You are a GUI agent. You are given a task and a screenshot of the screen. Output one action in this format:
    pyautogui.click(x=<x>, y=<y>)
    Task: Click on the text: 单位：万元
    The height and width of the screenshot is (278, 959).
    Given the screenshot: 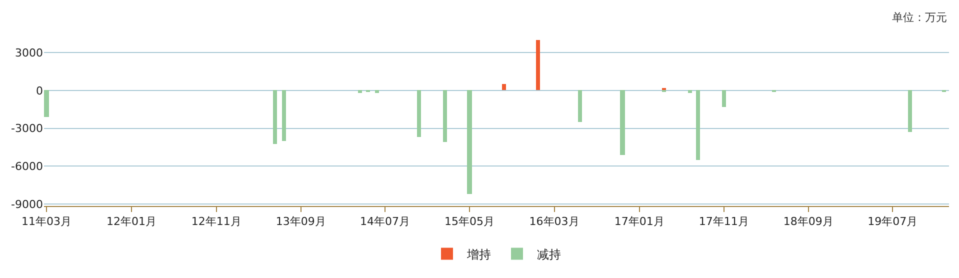 What is the action you would take?
    pyautogui.click(x=919, y=17)
    